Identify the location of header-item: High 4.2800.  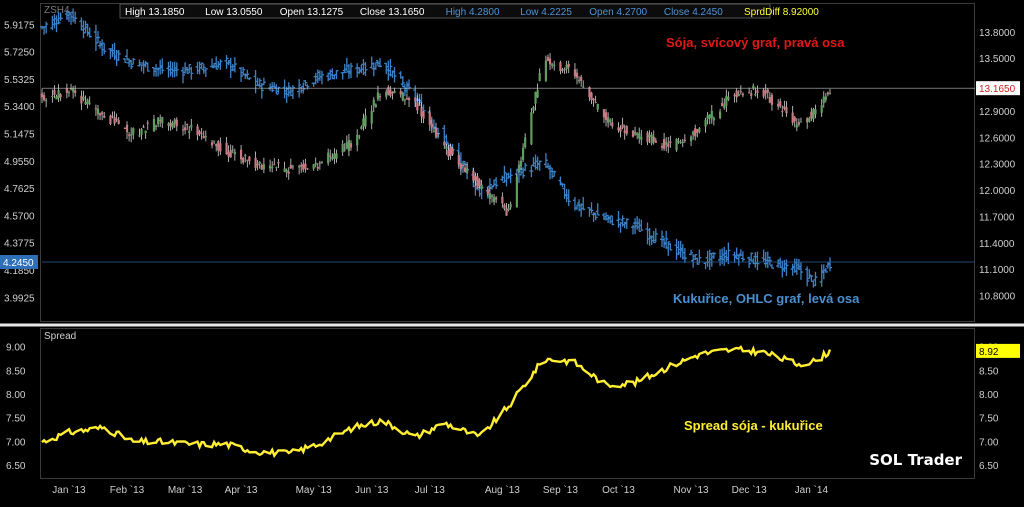
(473, 12).